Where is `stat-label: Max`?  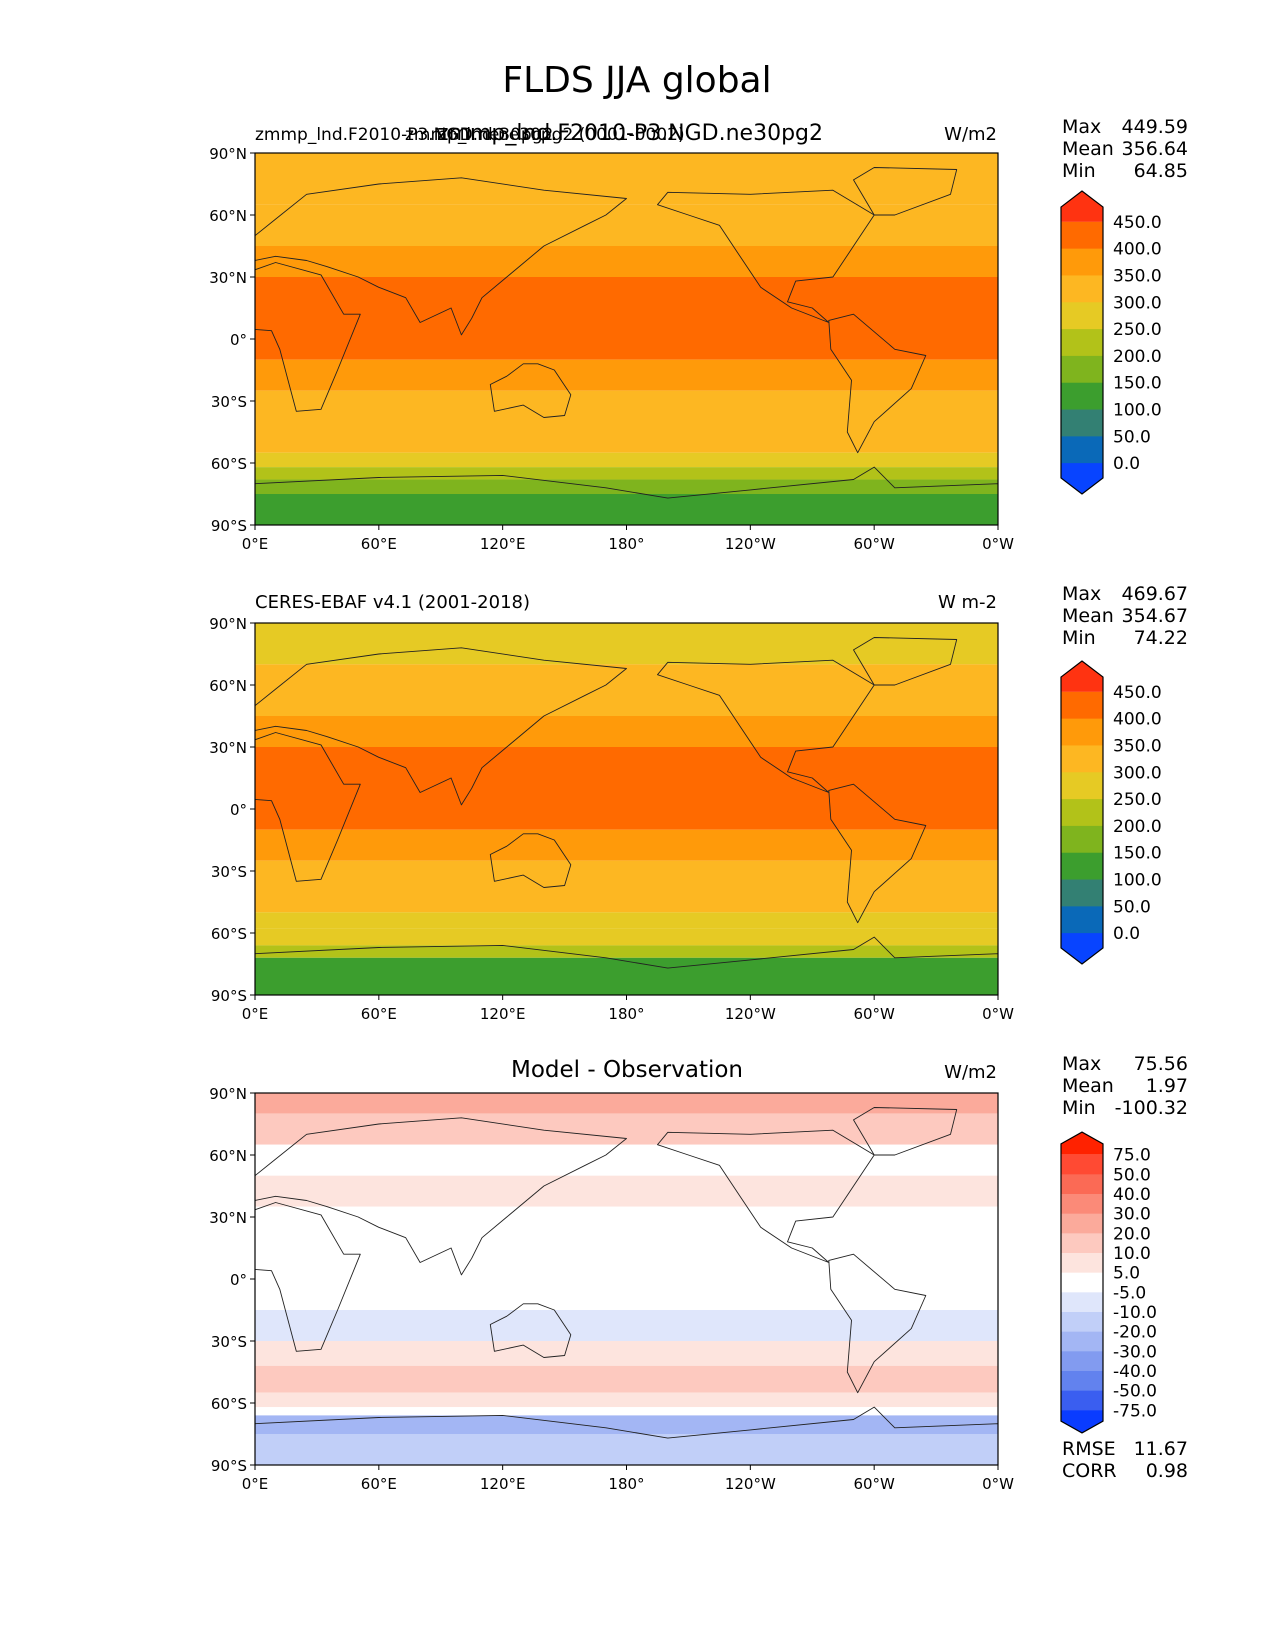 stat-label: Max is located at coordinates (1081, 1064).